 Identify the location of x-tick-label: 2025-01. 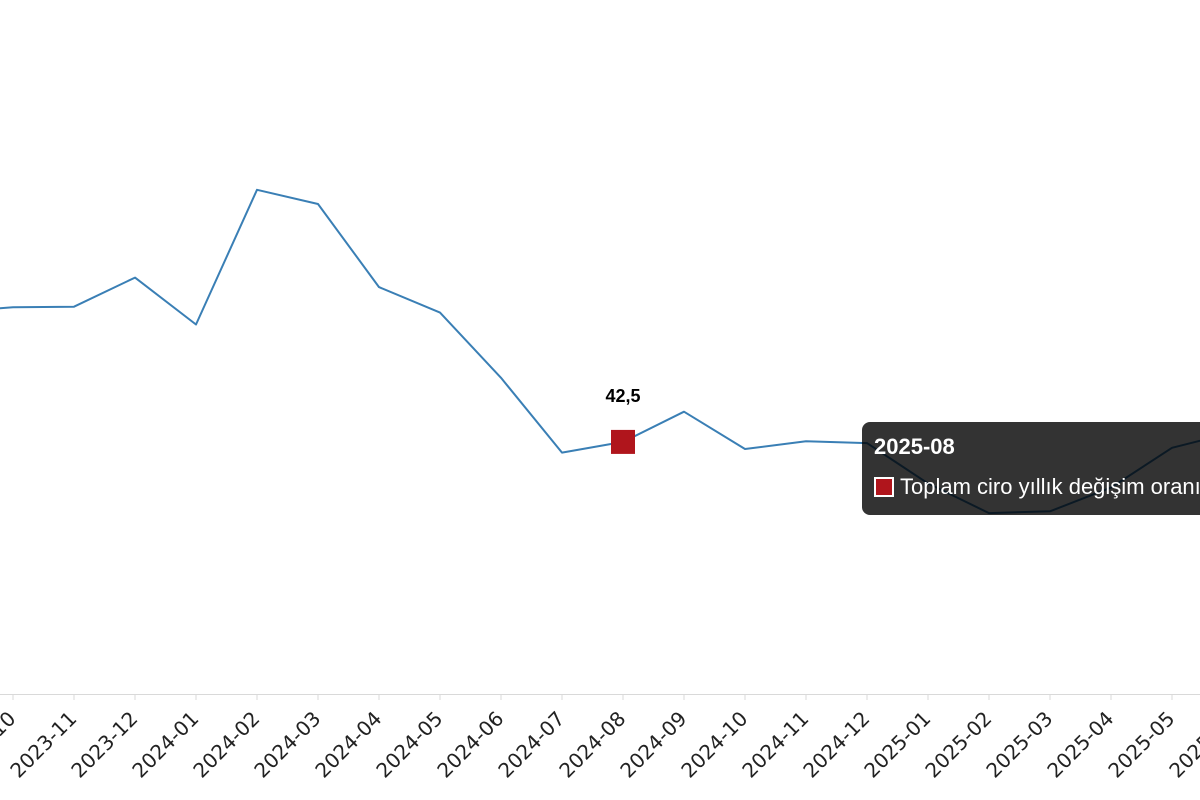
(897, 744).